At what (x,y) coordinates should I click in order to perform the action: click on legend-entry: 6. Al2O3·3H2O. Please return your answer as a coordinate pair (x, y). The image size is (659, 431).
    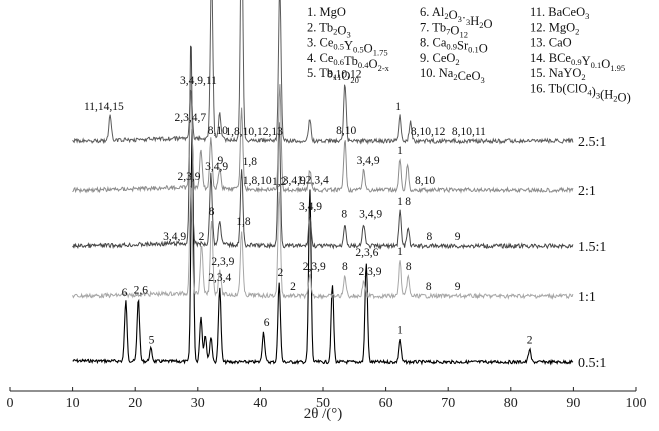
    Looking at the image, I should click on (456, 18).